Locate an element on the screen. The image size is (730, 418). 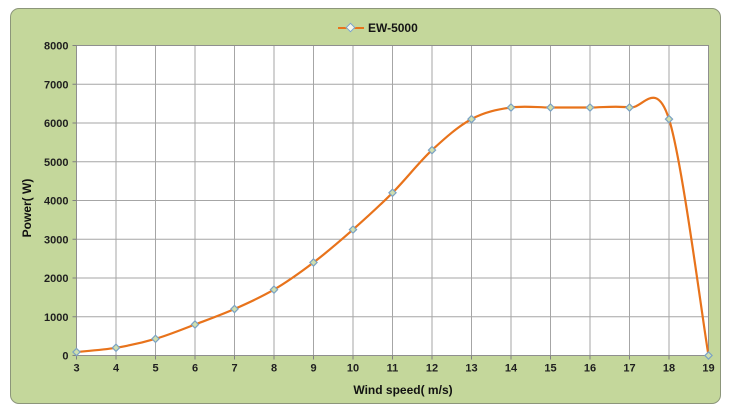
x-axis-tick-label: 6 is located at coordinates (195, 369).